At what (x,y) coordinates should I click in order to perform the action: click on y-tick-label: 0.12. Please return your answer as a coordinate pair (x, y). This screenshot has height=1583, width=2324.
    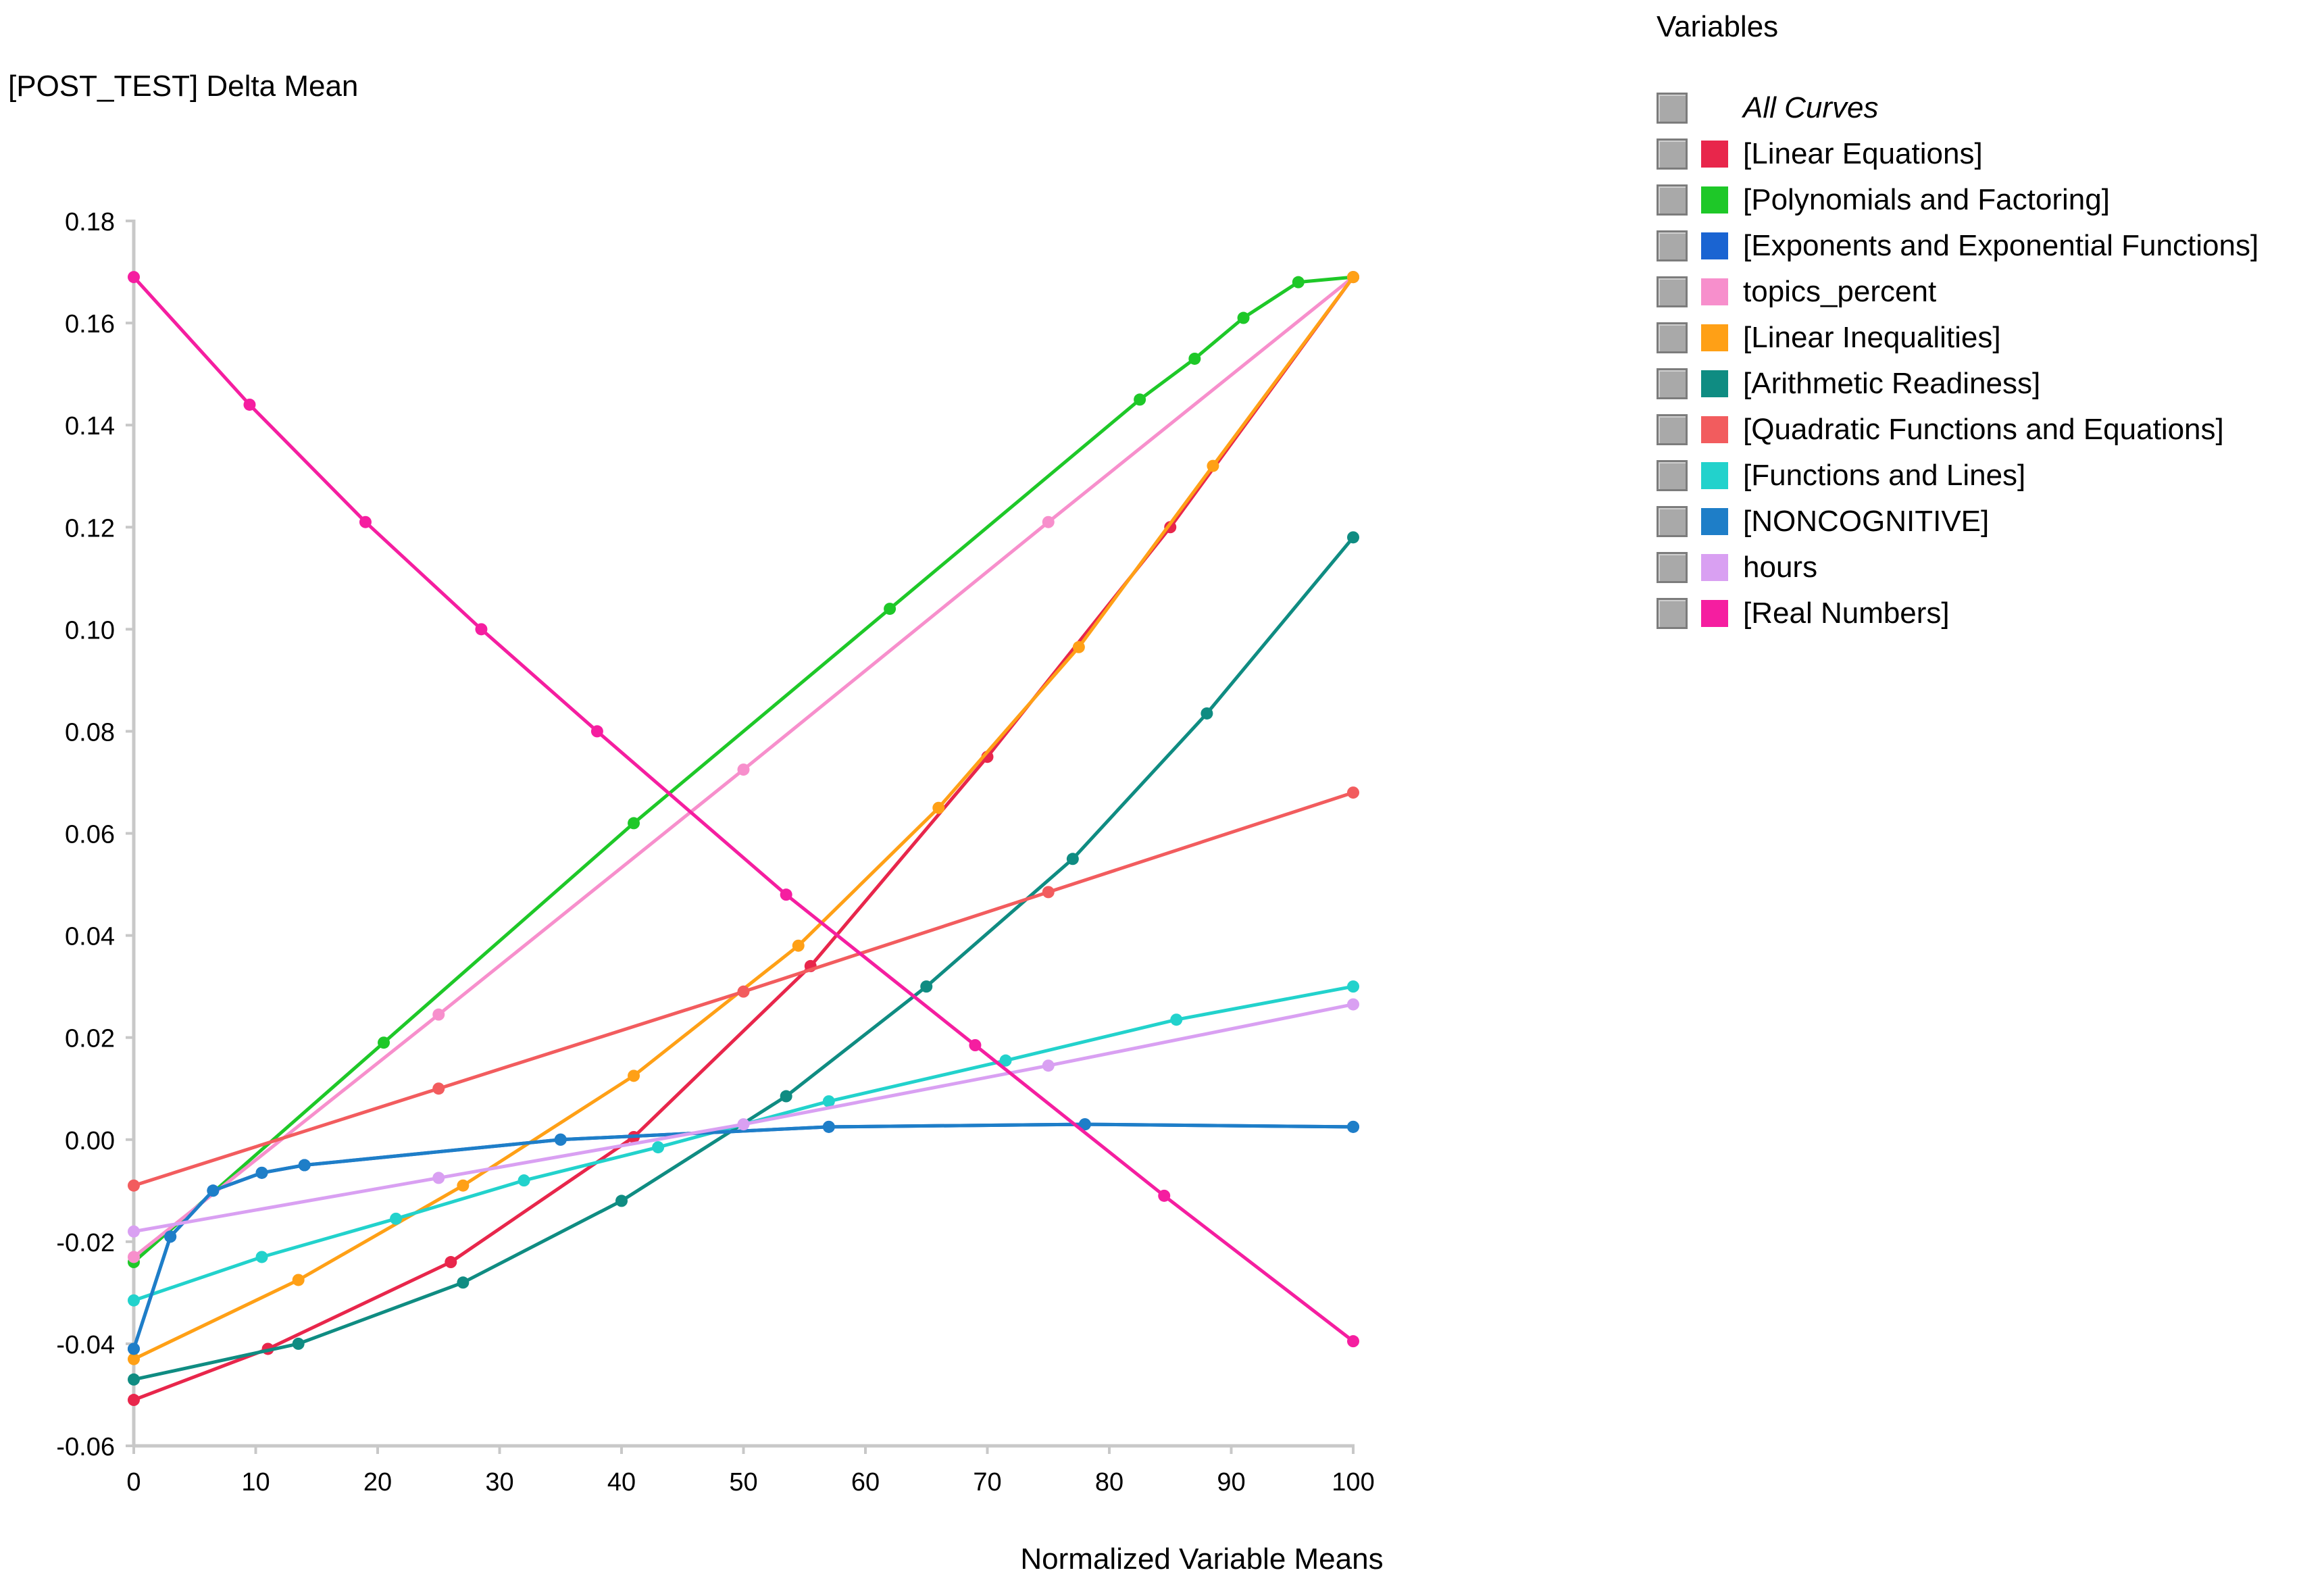
    Looking at the image, I should click on (90, 528).